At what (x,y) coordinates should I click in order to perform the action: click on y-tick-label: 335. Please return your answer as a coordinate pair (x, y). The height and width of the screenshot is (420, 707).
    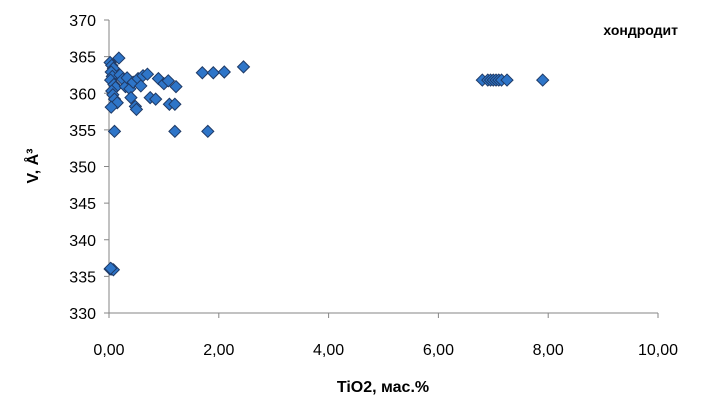
    Looking at the image, I should click on (82, 277).